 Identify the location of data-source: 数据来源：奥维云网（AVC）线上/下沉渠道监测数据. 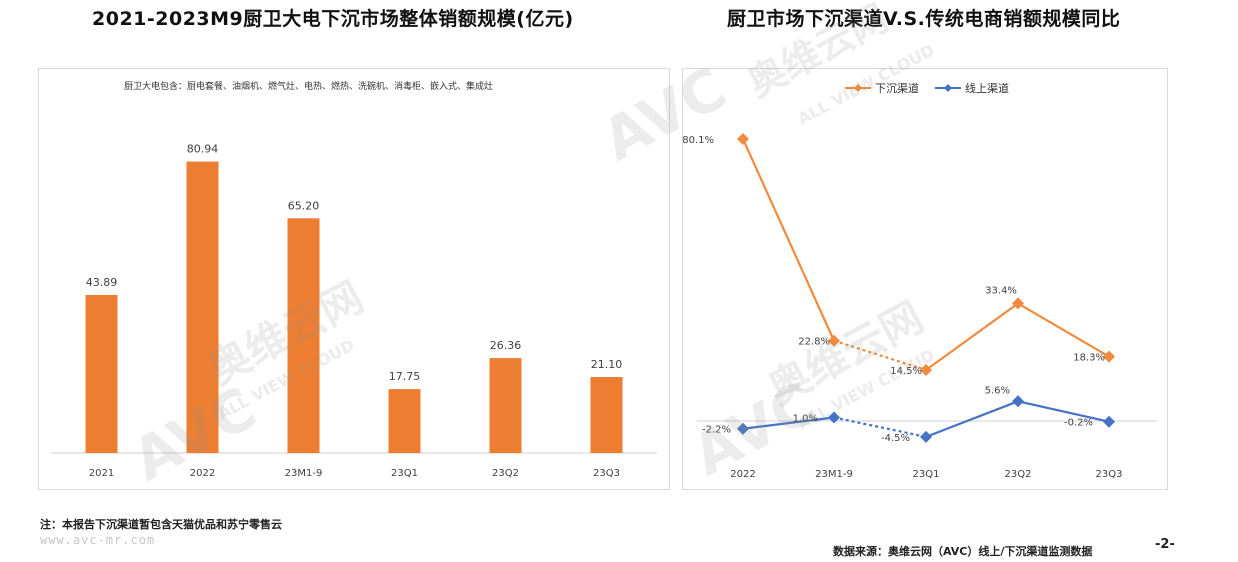
(963, 551).